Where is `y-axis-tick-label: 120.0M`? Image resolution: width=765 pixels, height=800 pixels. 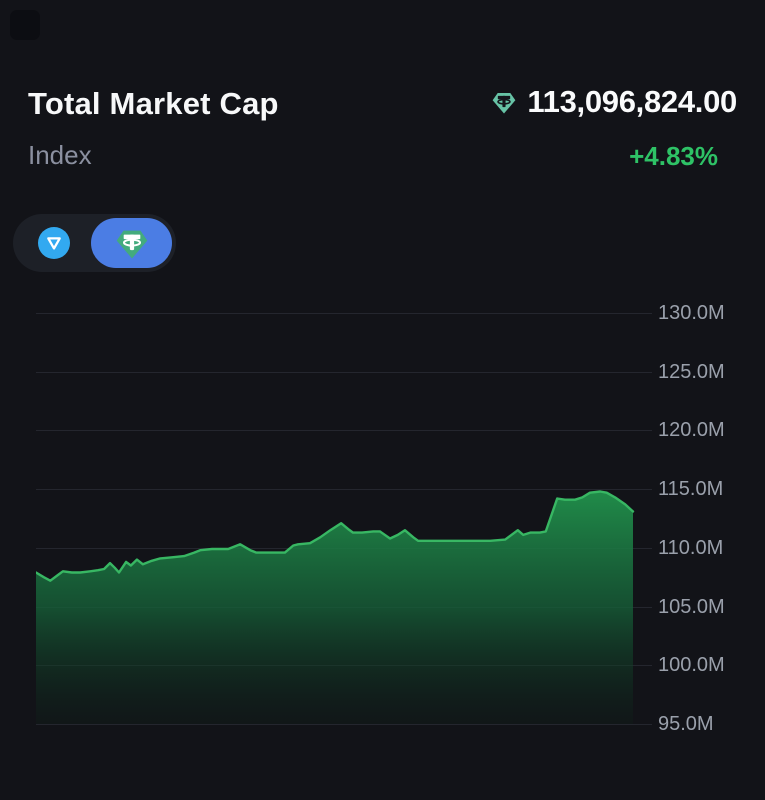
y-axis-tick-label: 120.0M is located at coordinates (691, 430).